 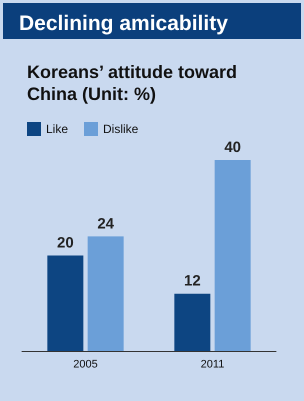 What do you see at coordinates (85, 364) in the screenshot?
I see `x-tick-label: 2005` at bounding box center [85, 364].